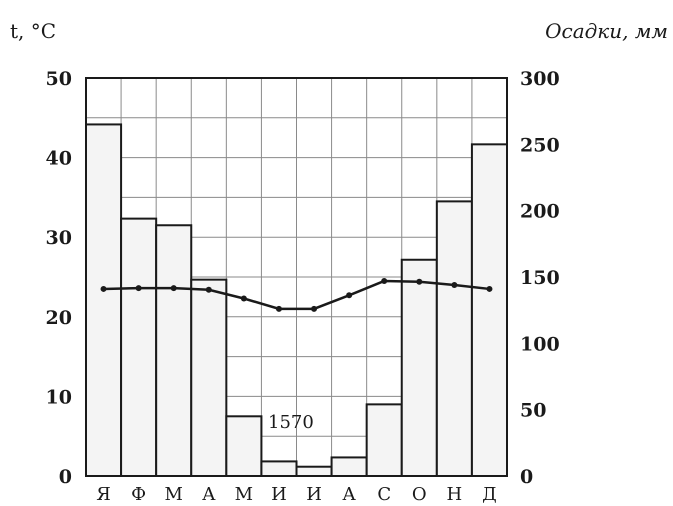 Image resolution: width=673 pixels, height=506 pixels. What do you see at coordinates (455, 494) in the screenshot?
I see `month-label: Н` at bounding box center [455, 494].